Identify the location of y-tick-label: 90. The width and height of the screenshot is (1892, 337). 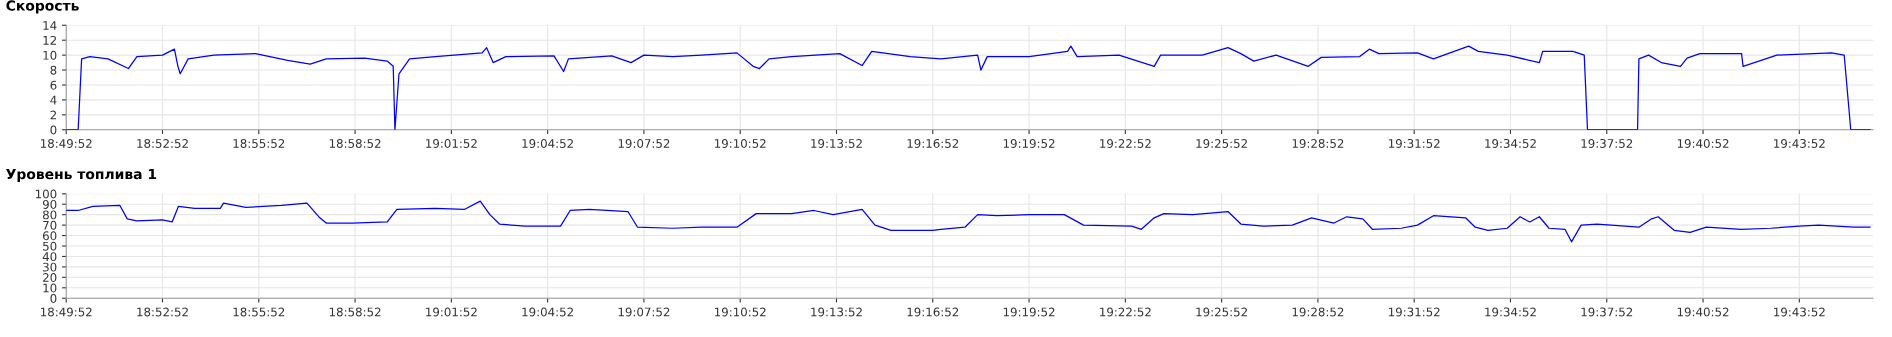
(49, 204).